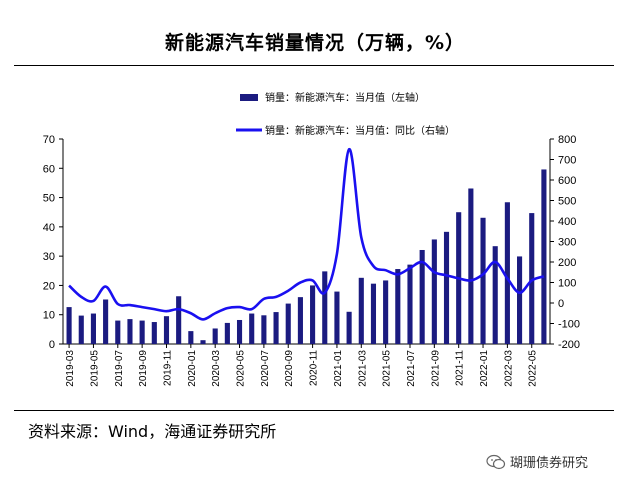 This screenshot has height=491, width=630. What do you see at coordinates (460, 368) in the screenshot?
I see `x-tick-label: 2021-11` at bounding box center [460, 368].